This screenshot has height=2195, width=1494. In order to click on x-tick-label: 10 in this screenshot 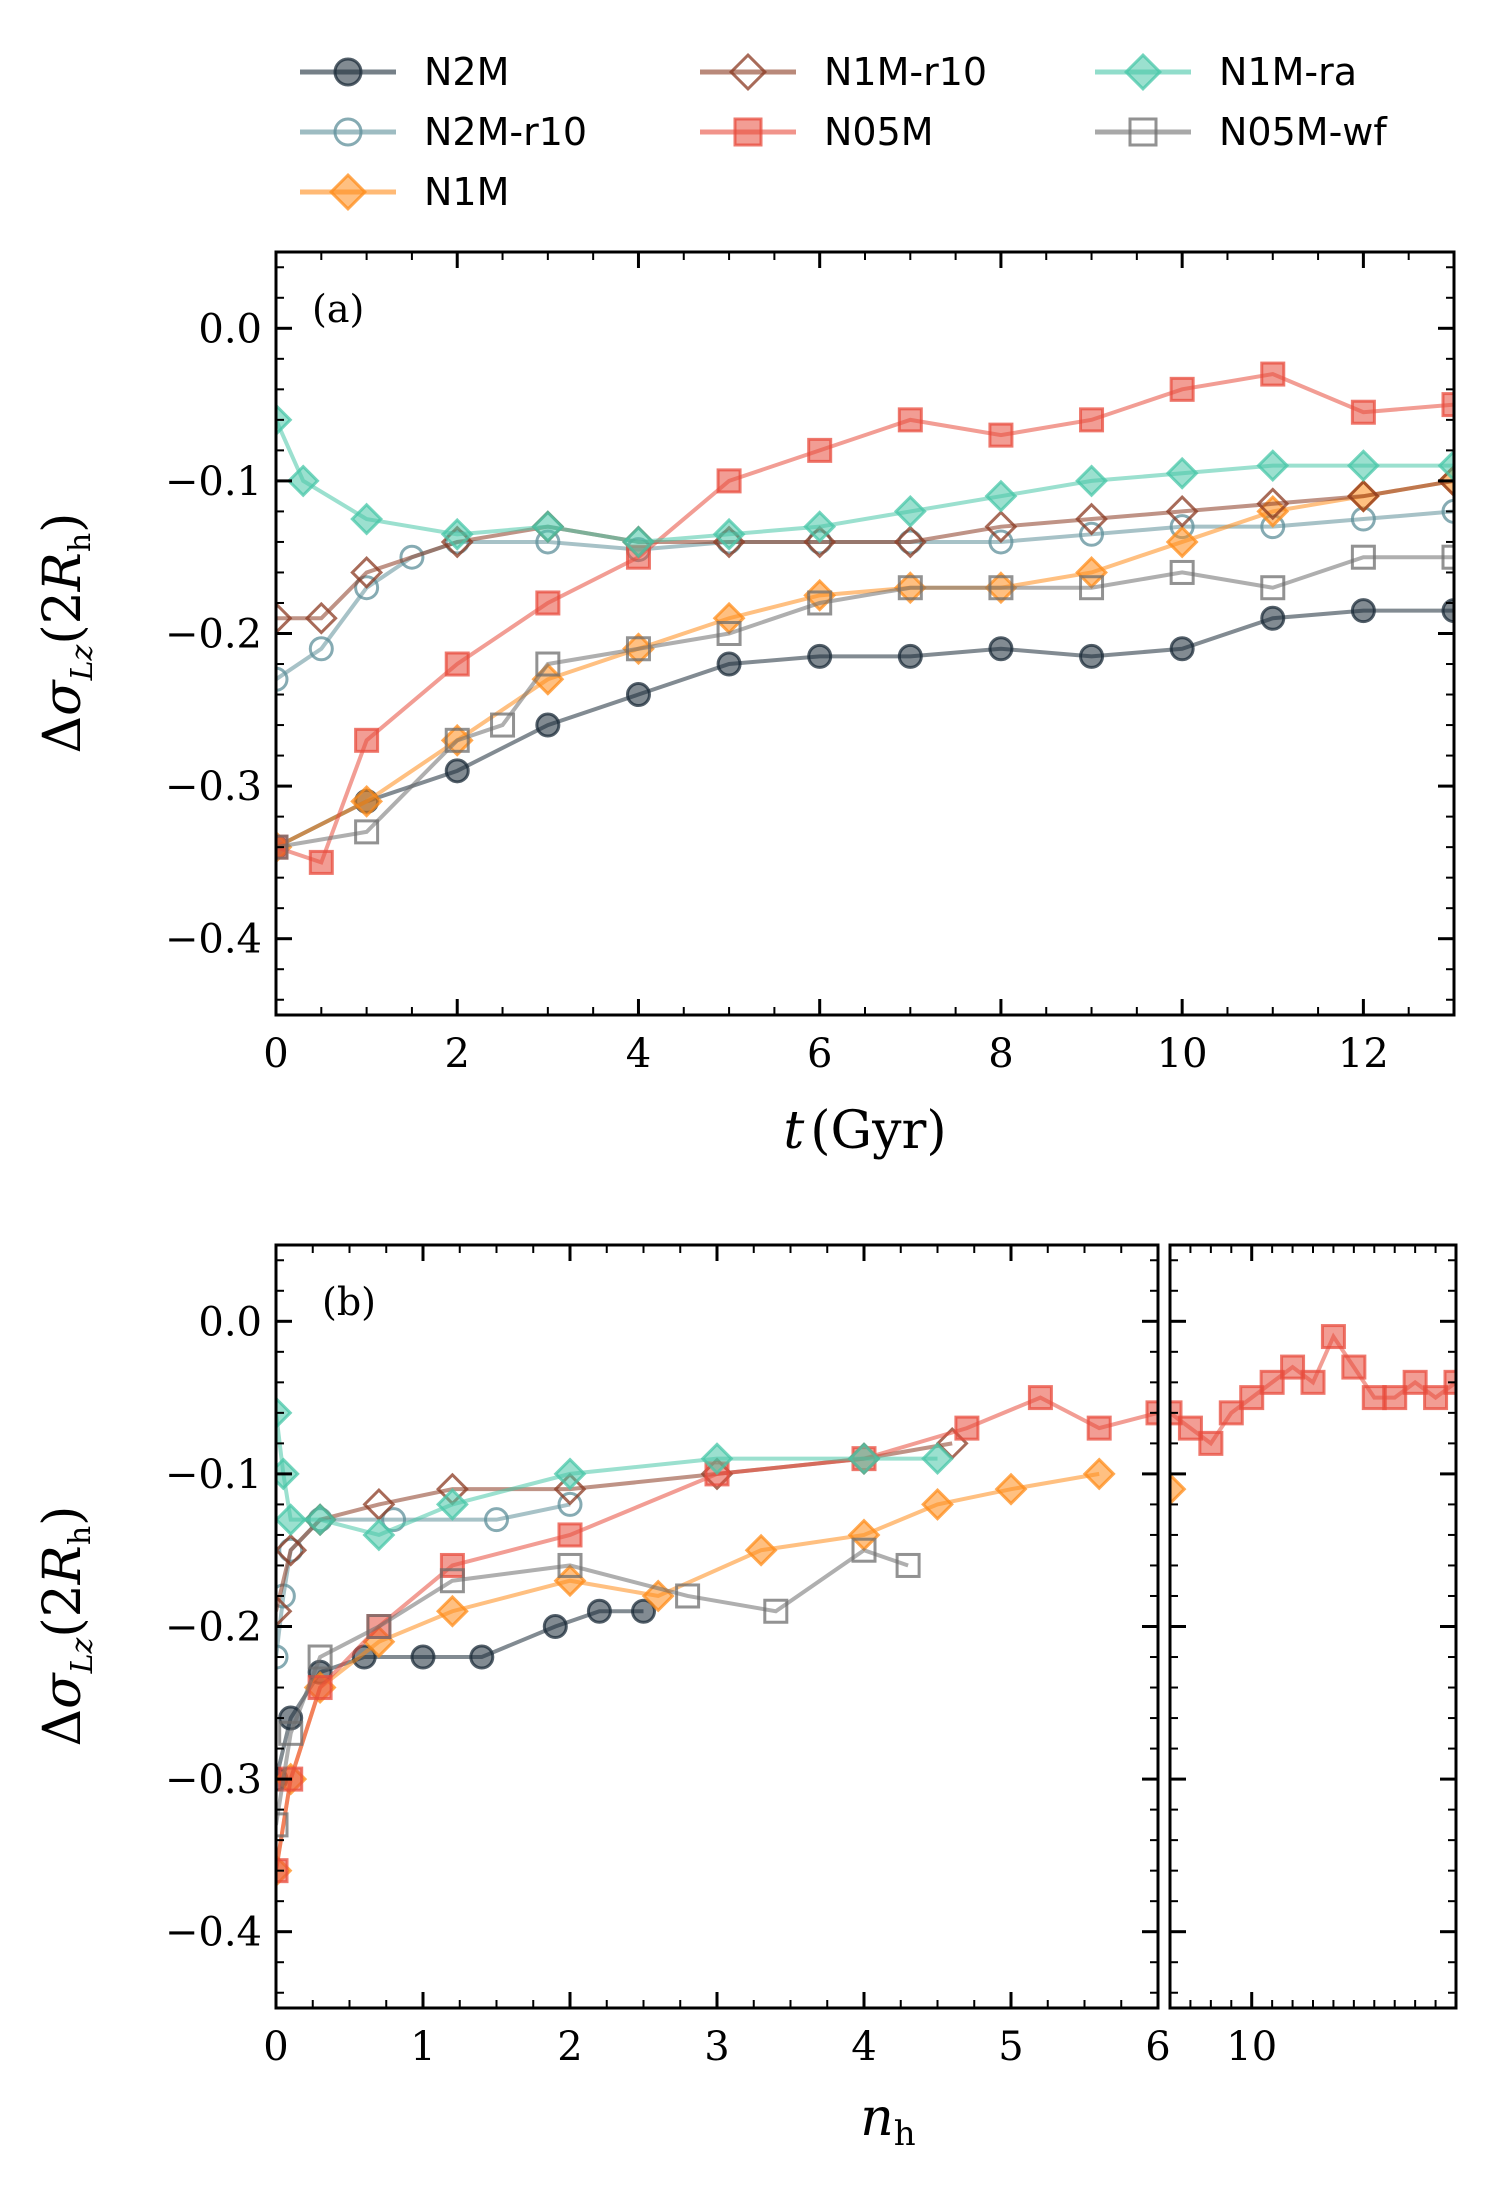, I will do `click(1182, 1054)`.